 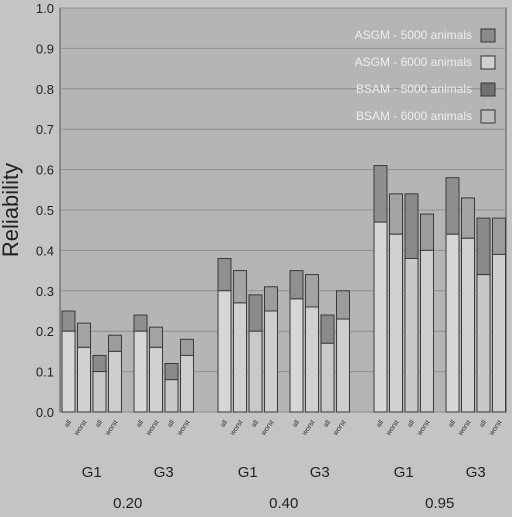 What do you see at coordinates (414, 89) in the screenshot?
I see `legend-label: BSAM - 5000 animals` at bounding box center [414, 89].